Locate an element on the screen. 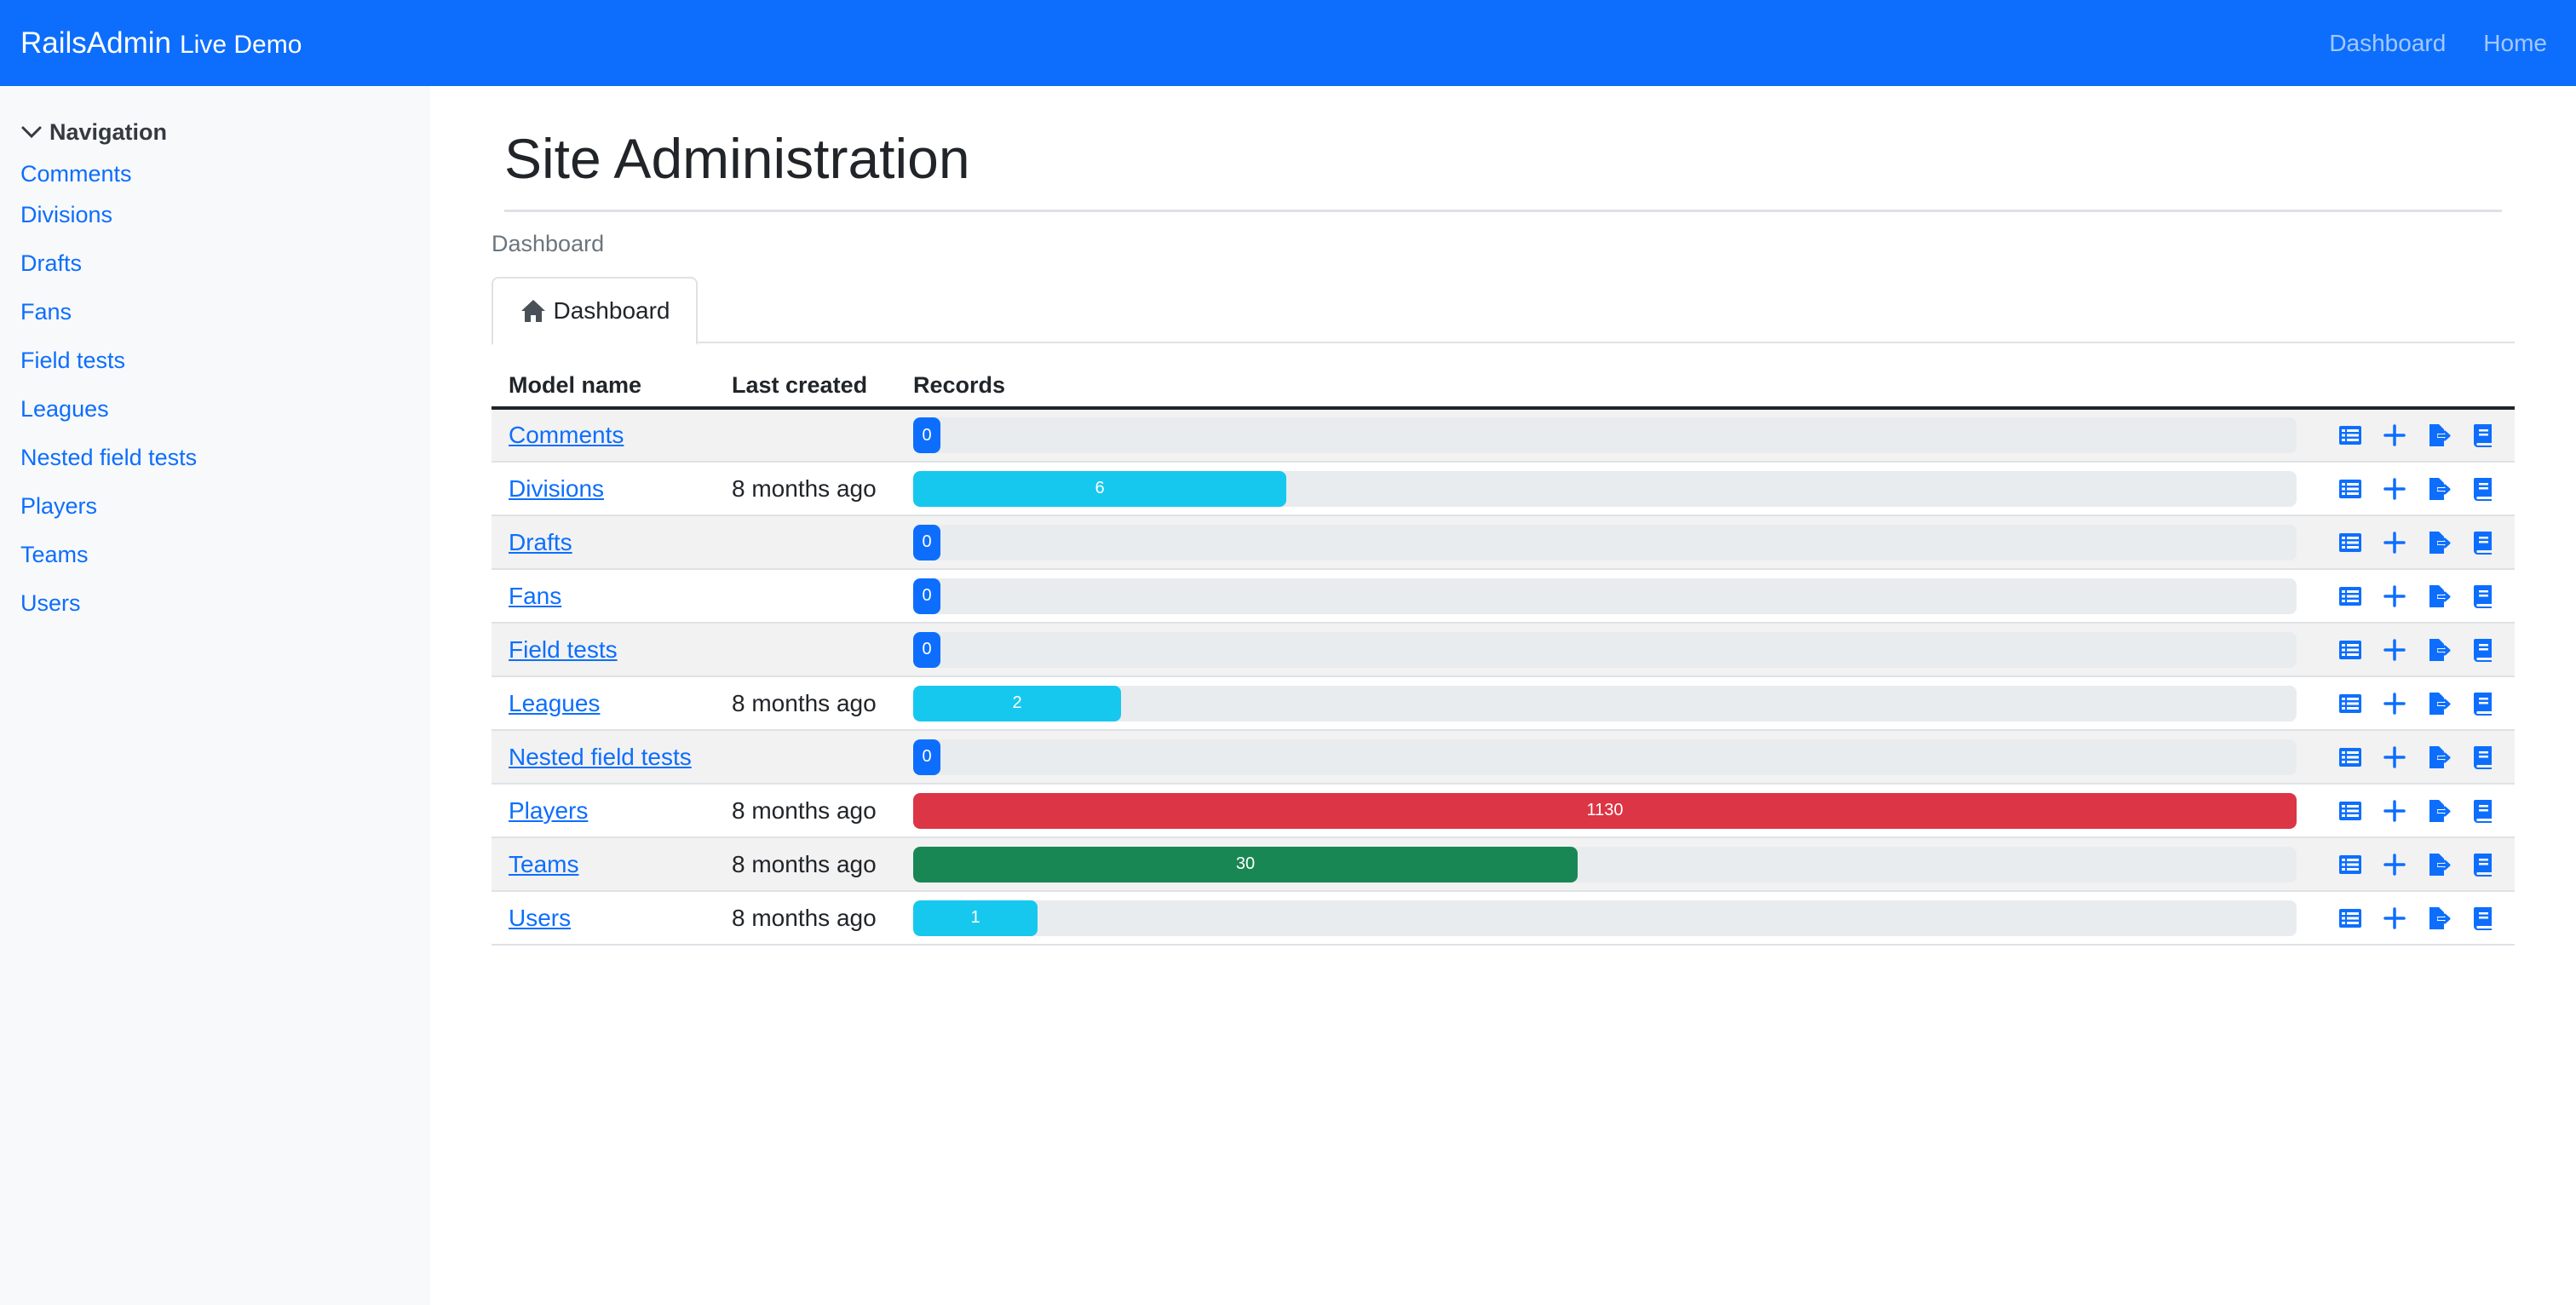 Image resolution: width=2576 pixels, height=1305 pixels. sidebar-item-divisions: Divisions is located at coordinates (67, 214).